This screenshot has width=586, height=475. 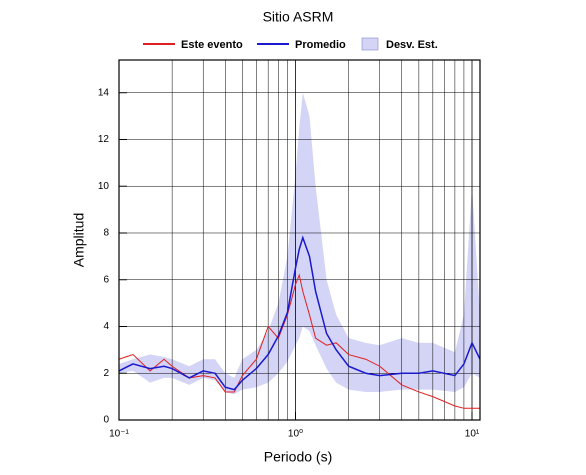 I want to click on y-tick-label: 4, so click(x=106, y=326).